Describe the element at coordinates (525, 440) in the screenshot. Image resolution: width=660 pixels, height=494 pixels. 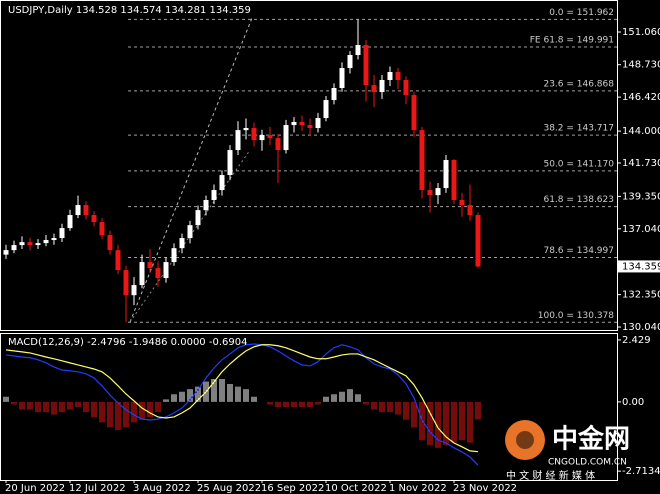
I see `logo` at that location.